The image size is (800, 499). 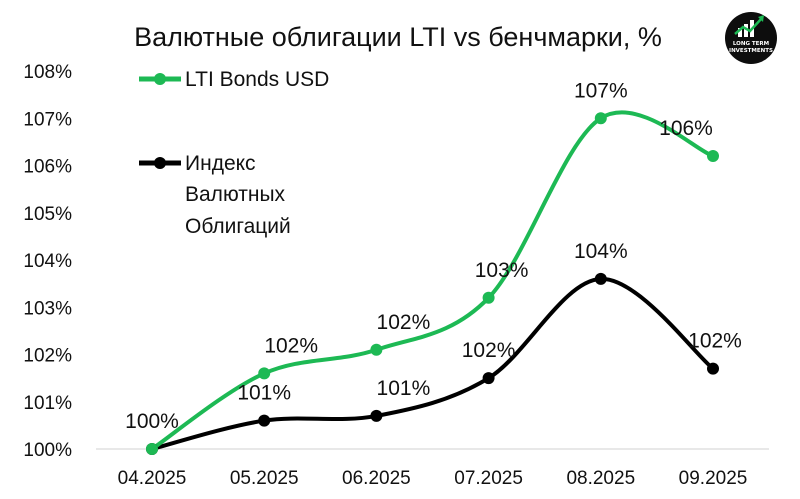 What do you see at coordinates (152, 421) in the screenshot?
I see `data-label-index: 100%` at bounding box center [152, 421].